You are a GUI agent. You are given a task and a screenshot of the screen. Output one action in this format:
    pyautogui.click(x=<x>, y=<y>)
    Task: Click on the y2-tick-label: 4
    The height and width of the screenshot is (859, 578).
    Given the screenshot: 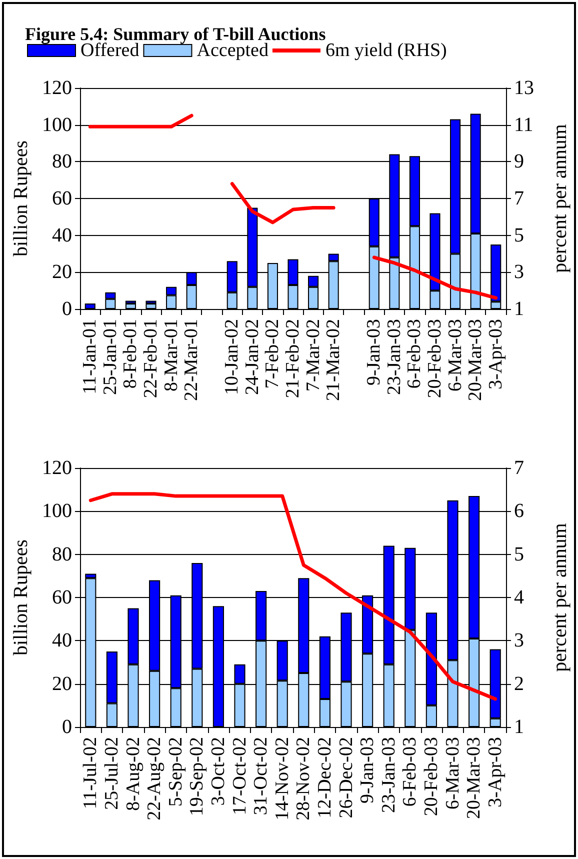 What is the action you would take?
    pyautogui.click(x=519, y=597)
    